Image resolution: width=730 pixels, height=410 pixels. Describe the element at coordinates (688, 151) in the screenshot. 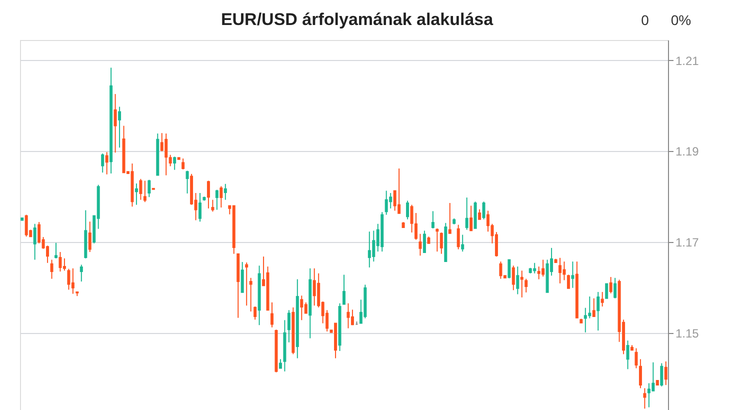

I see `y-tick-label: 1.19` at that location.